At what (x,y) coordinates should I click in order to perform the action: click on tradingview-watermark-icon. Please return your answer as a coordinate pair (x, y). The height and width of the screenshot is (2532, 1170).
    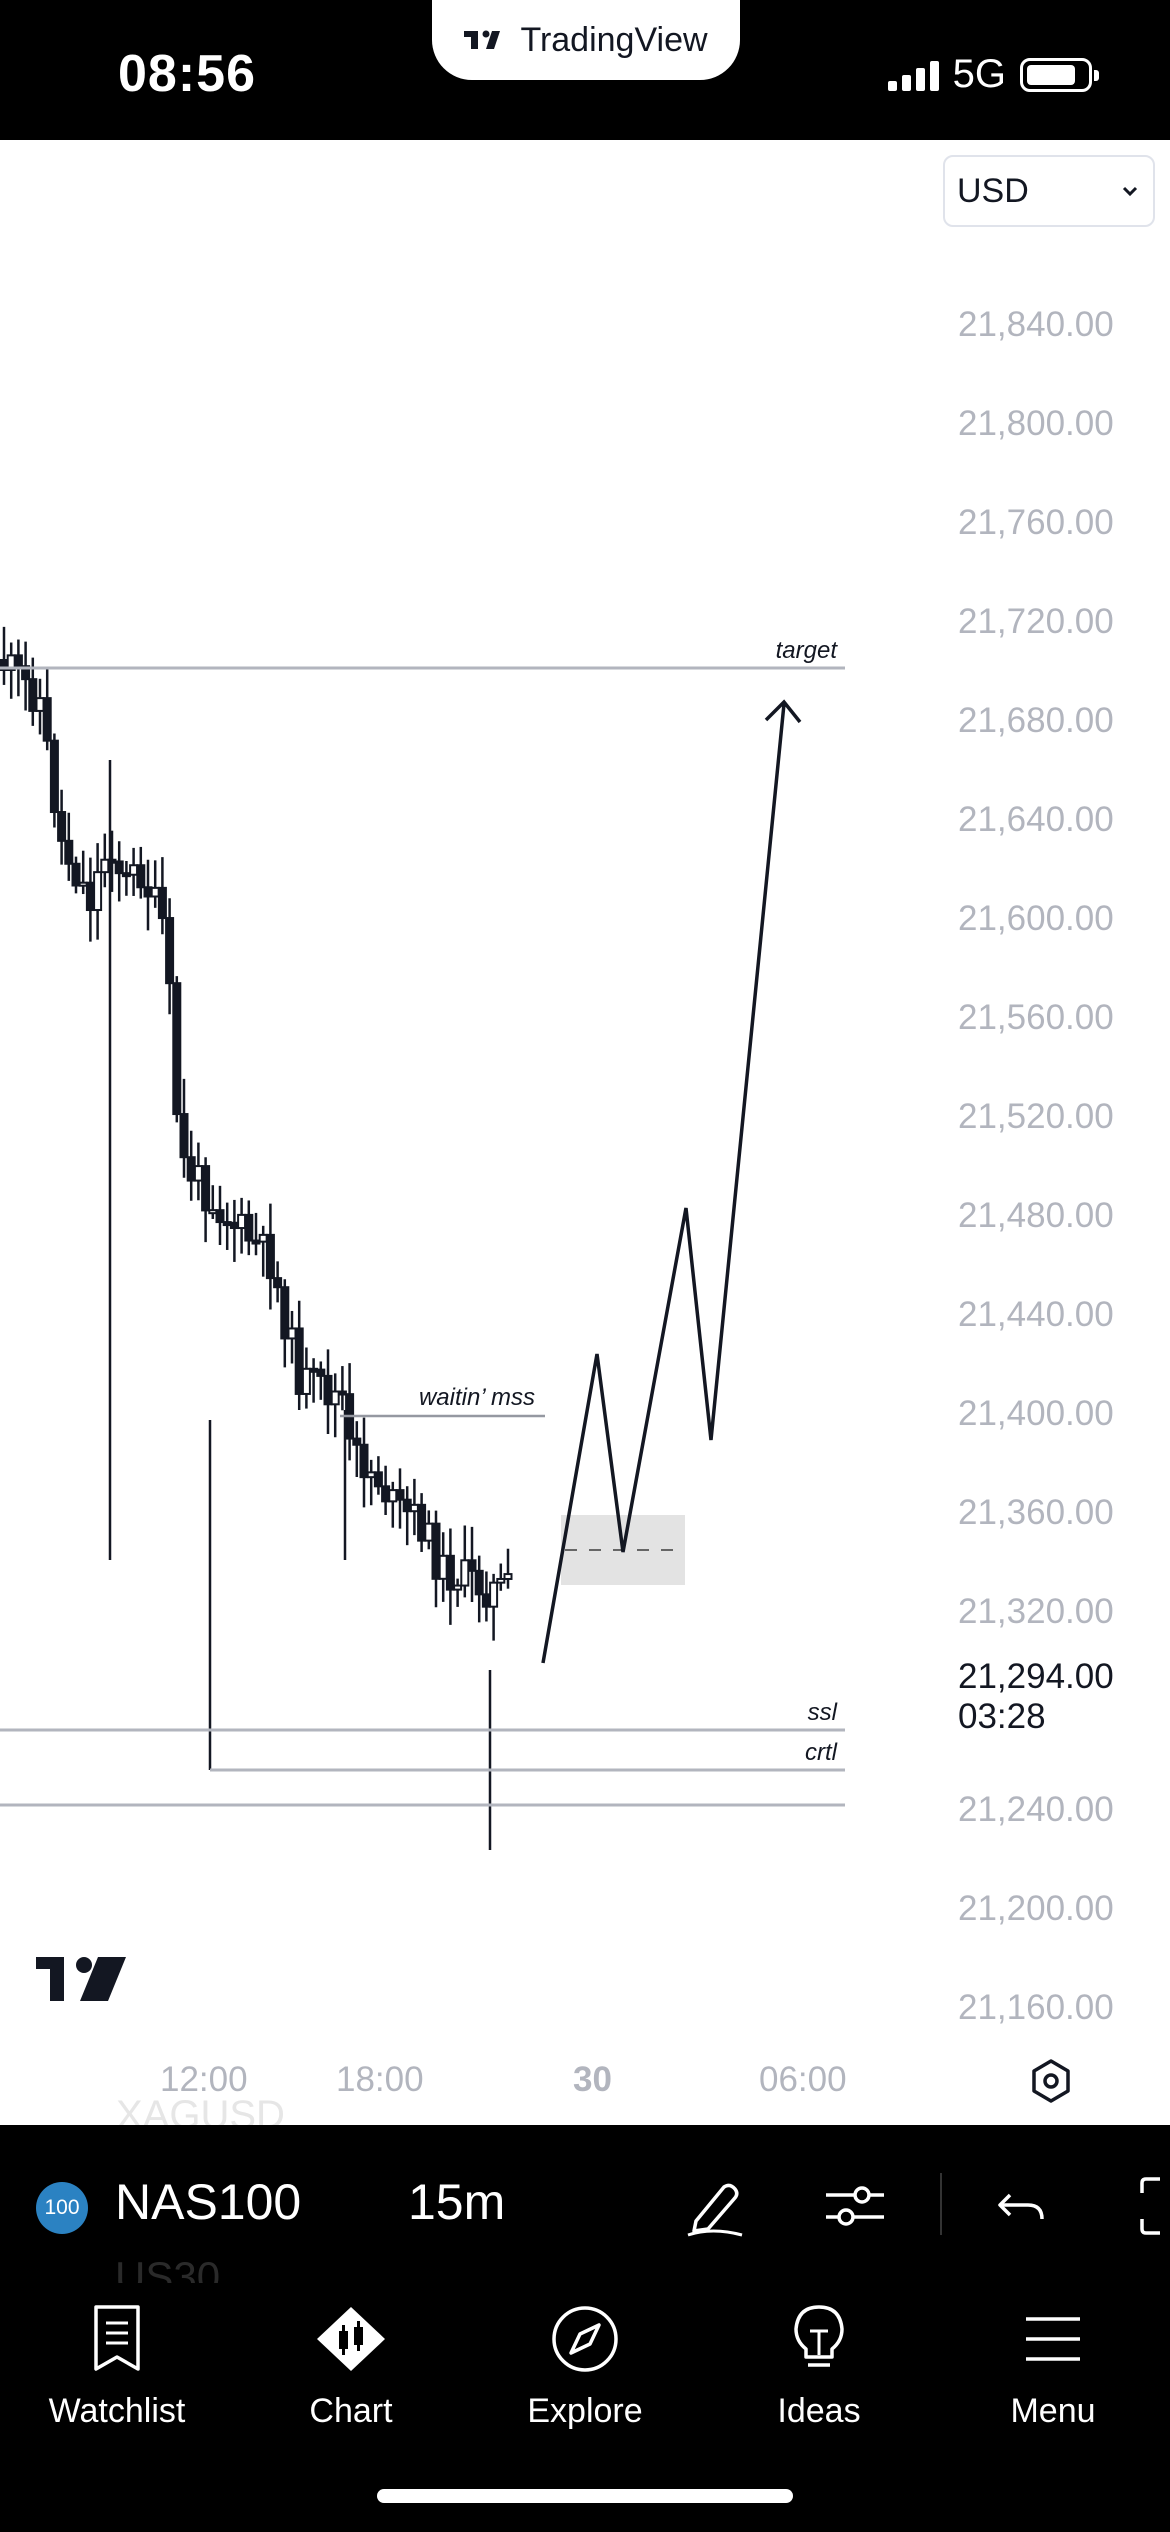
    Looking at the image, I should click on (81, 1979).